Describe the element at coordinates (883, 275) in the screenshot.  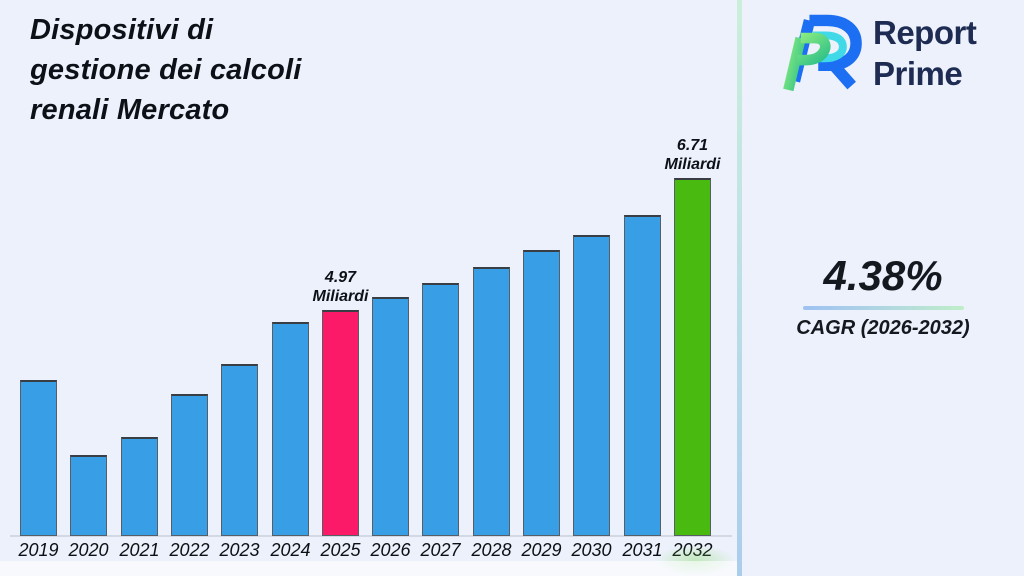
I see `cagr-value: 4.38%` at that location.